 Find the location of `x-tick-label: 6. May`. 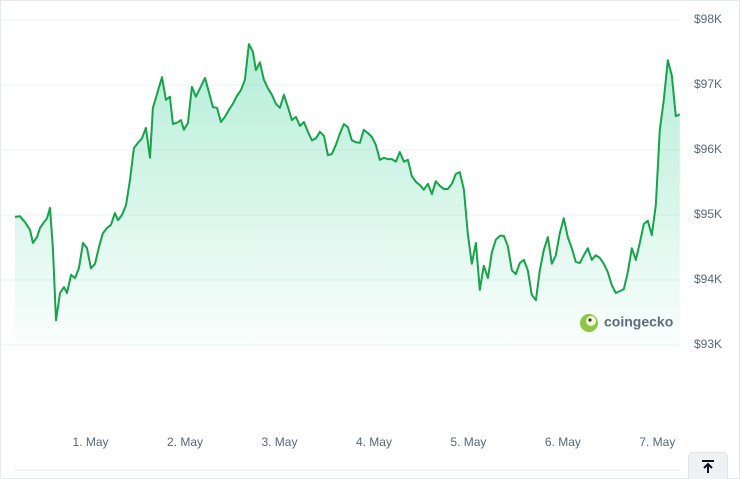

x-tick-label: 6. May is located at coordinates (563, 442).